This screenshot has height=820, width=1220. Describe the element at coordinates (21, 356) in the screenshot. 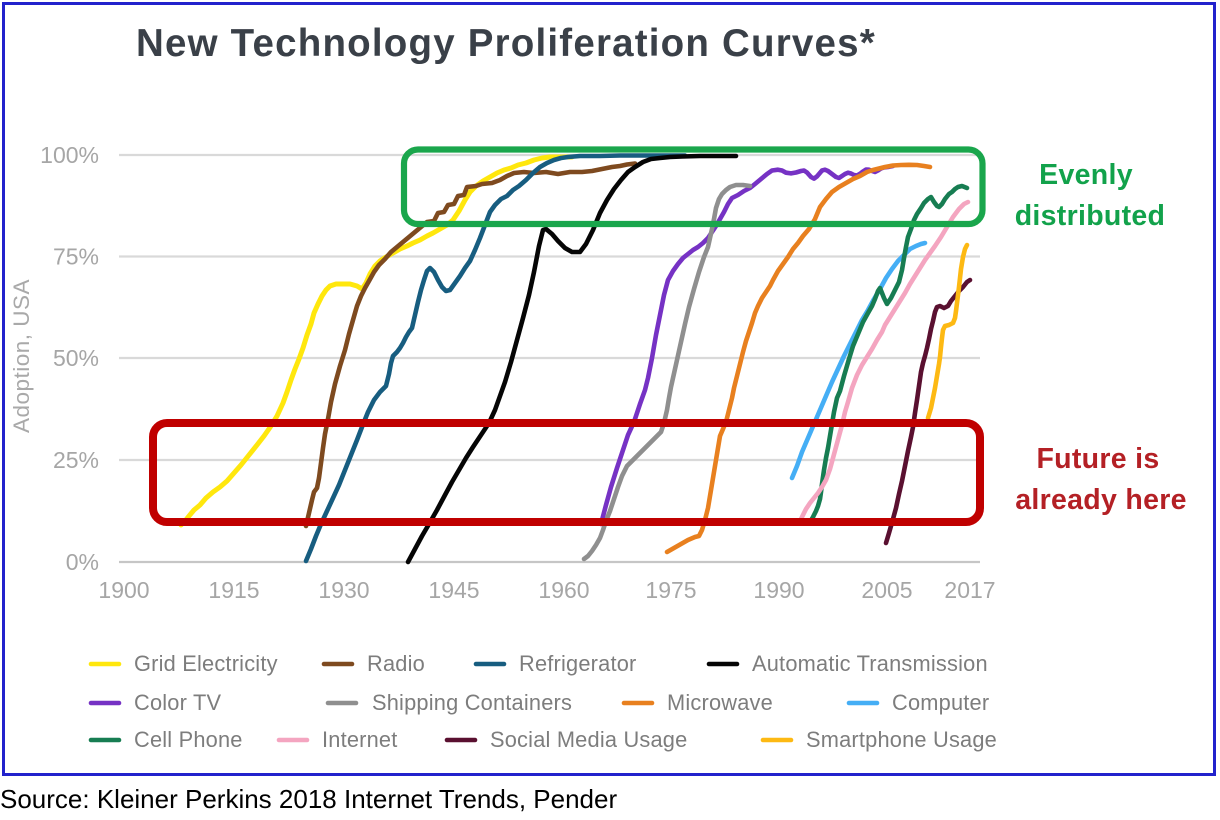

I see `svg-text: Adoption, USA` at that location.